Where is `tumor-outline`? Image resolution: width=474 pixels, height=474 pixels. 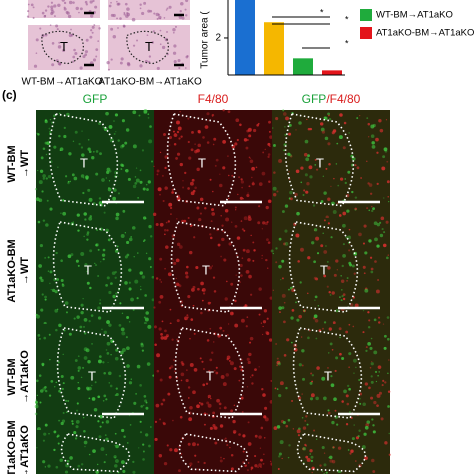
tumor-outline is located at coordinates (319, 160).